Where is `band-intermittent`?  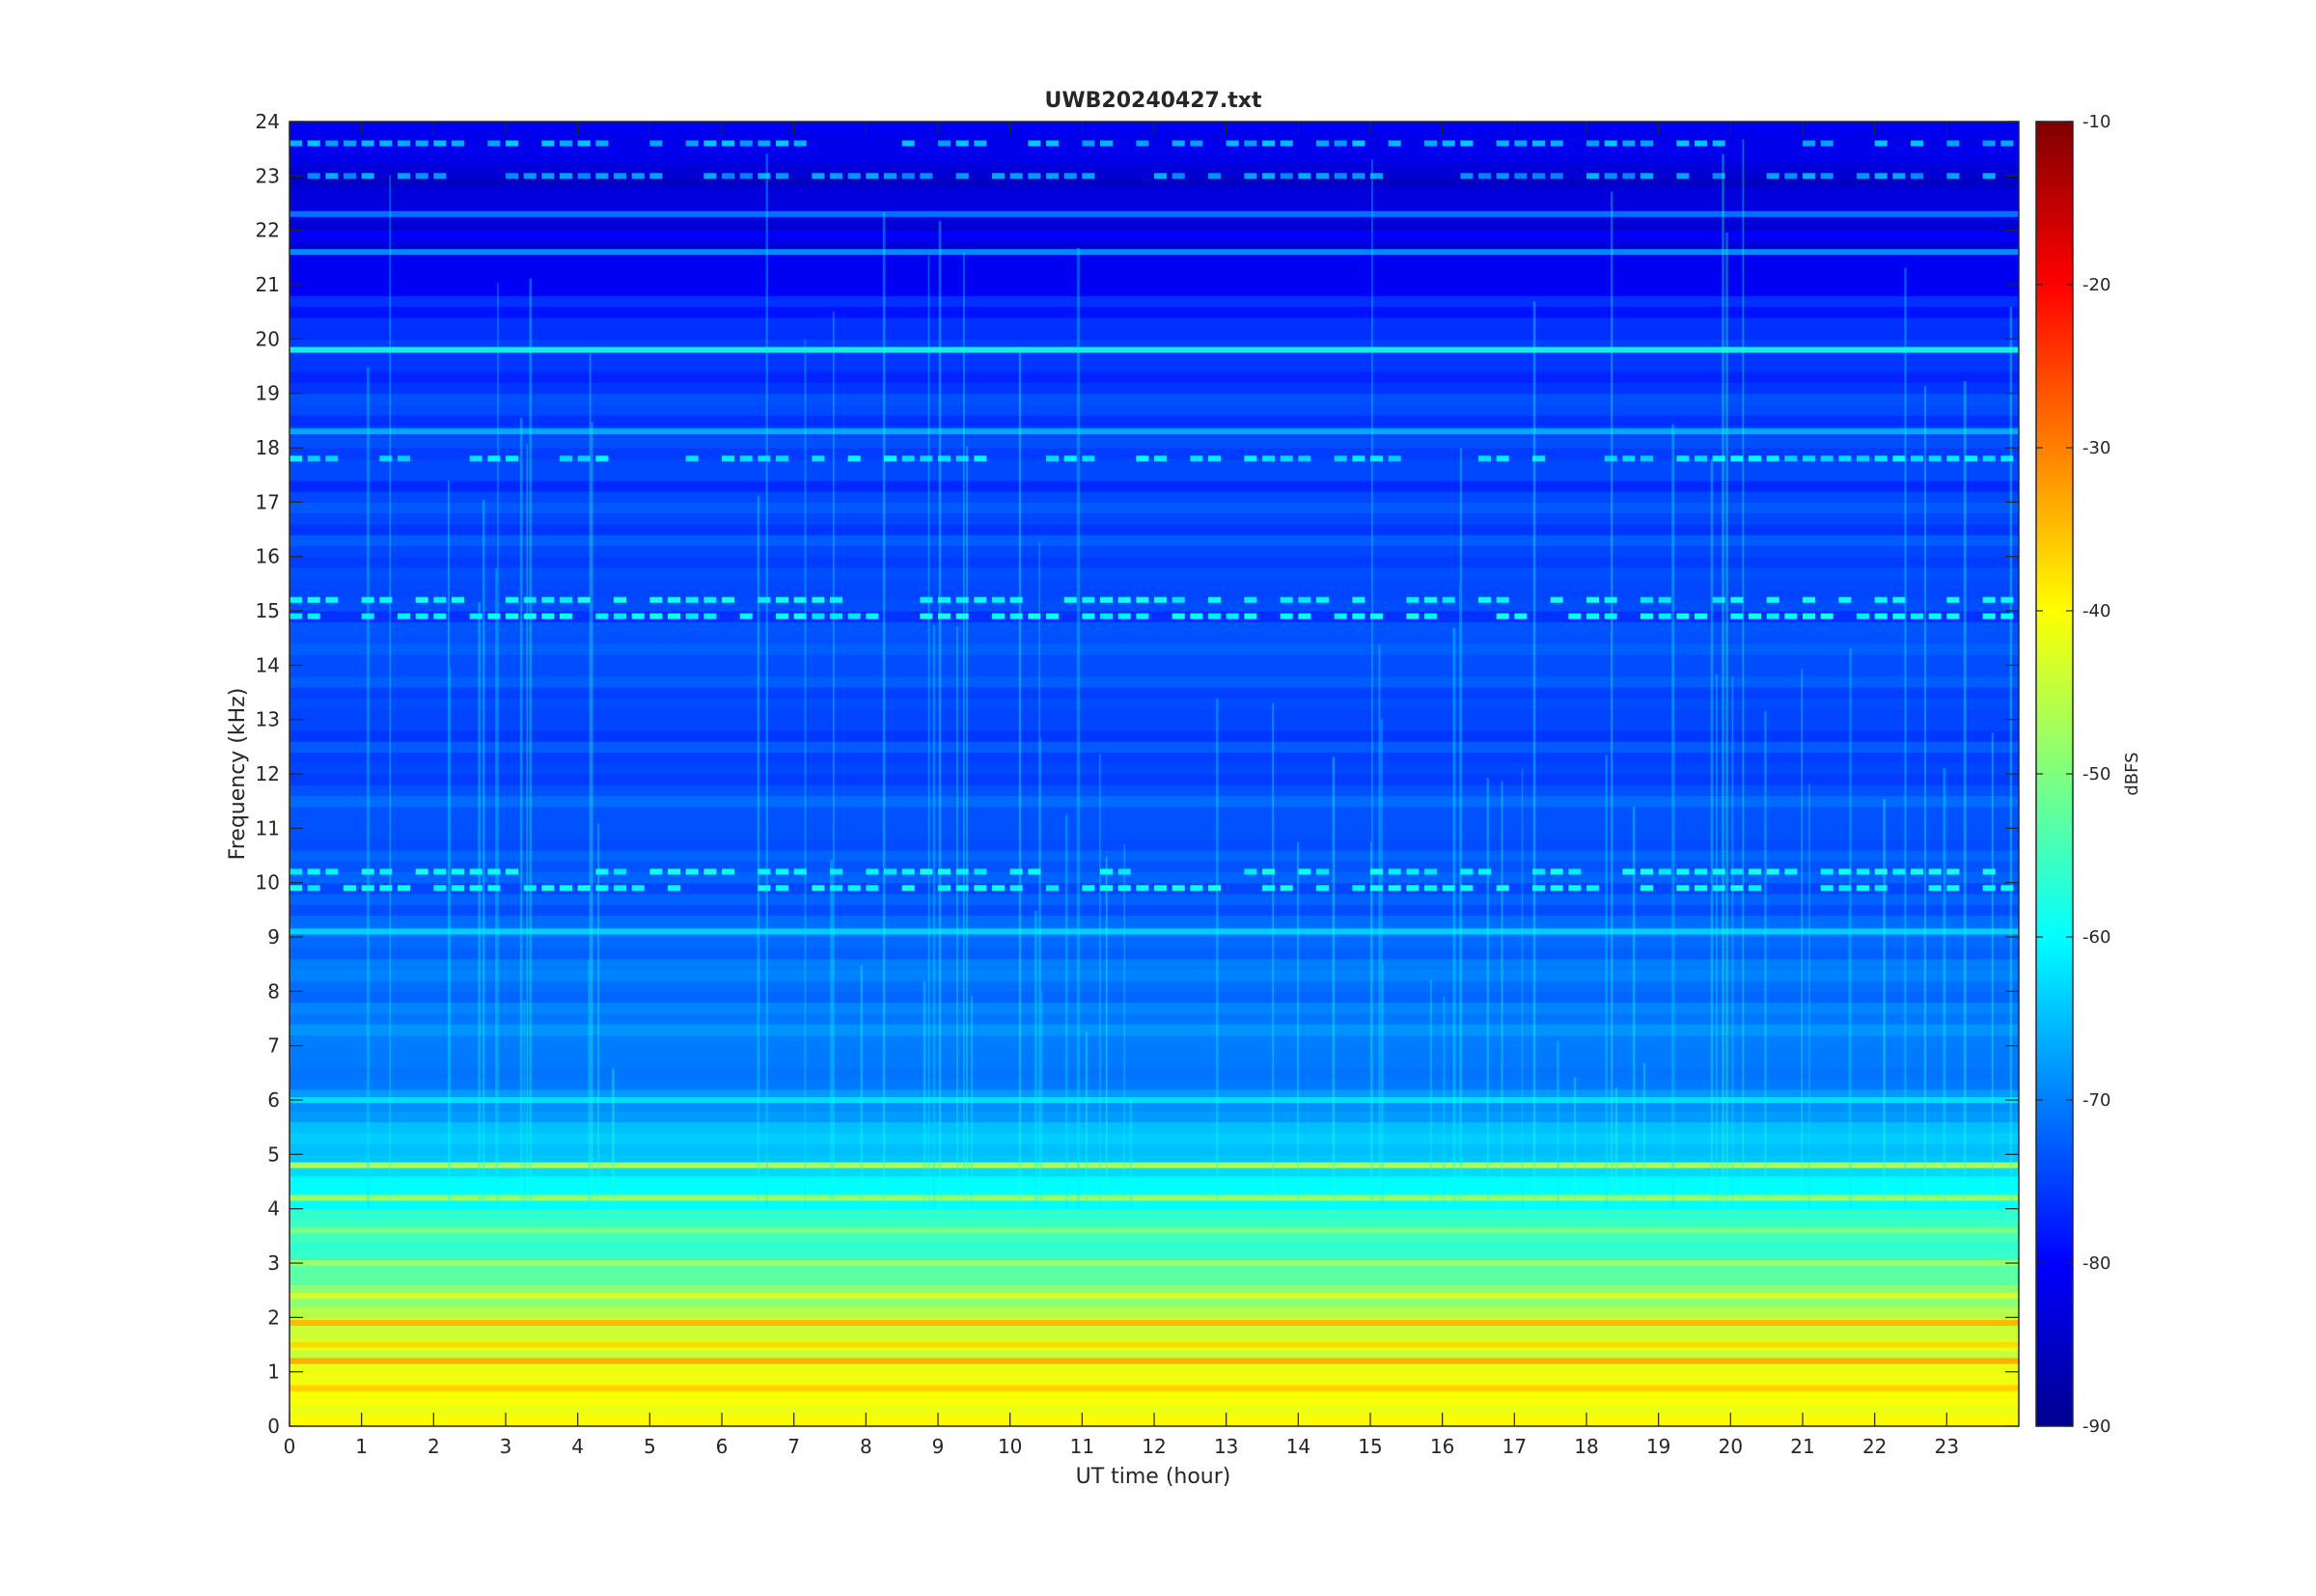
band-intermittent is located at coordinates (1152, 600).